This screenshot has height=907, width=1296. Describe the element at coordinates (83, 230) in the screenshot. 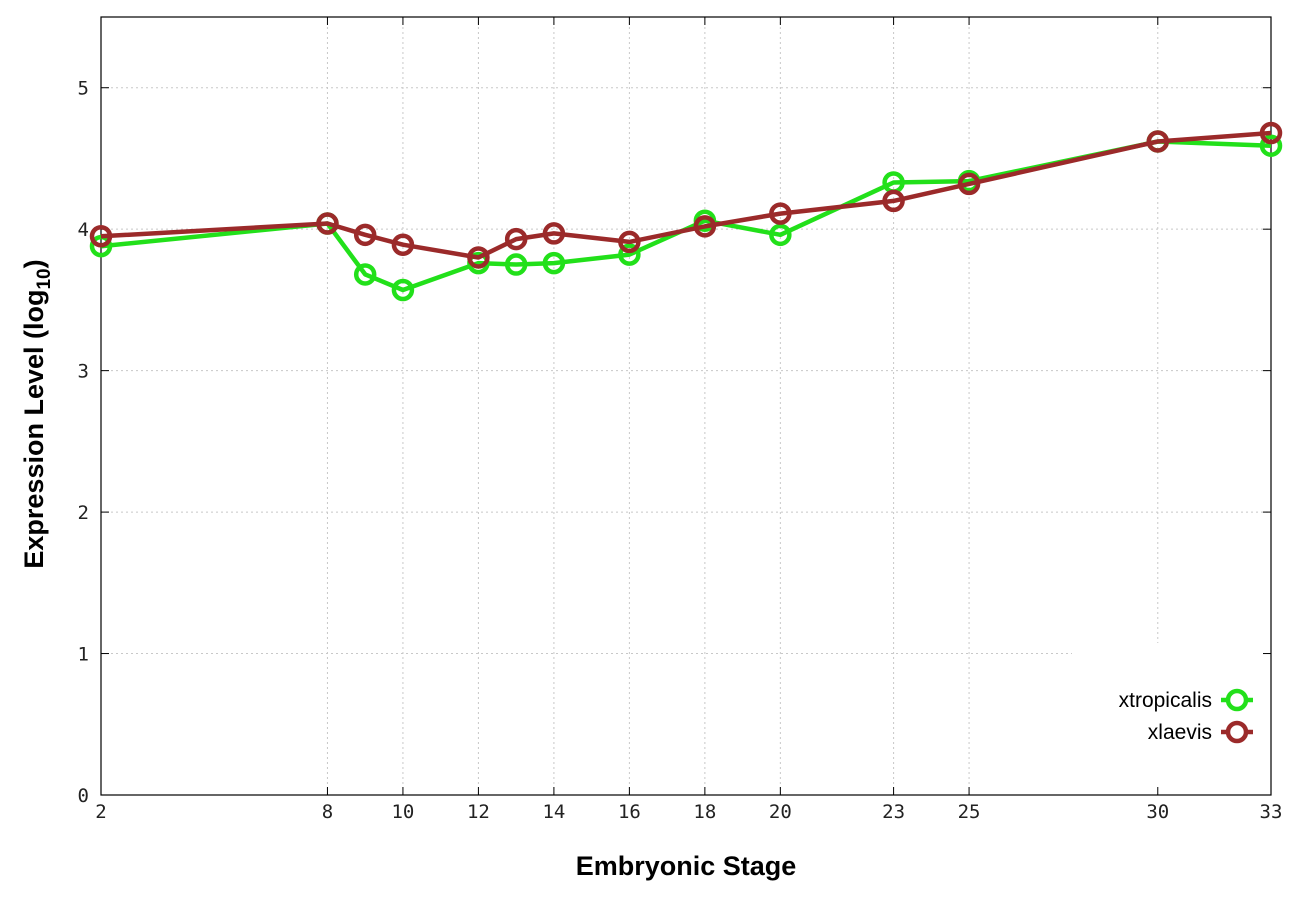

I see `y-tick-label: 4` at that location.